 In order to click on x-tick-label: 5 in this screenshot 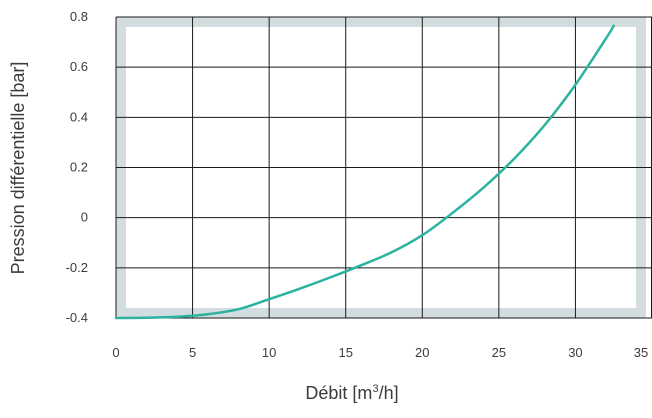, I will do `click(192, 352)`.